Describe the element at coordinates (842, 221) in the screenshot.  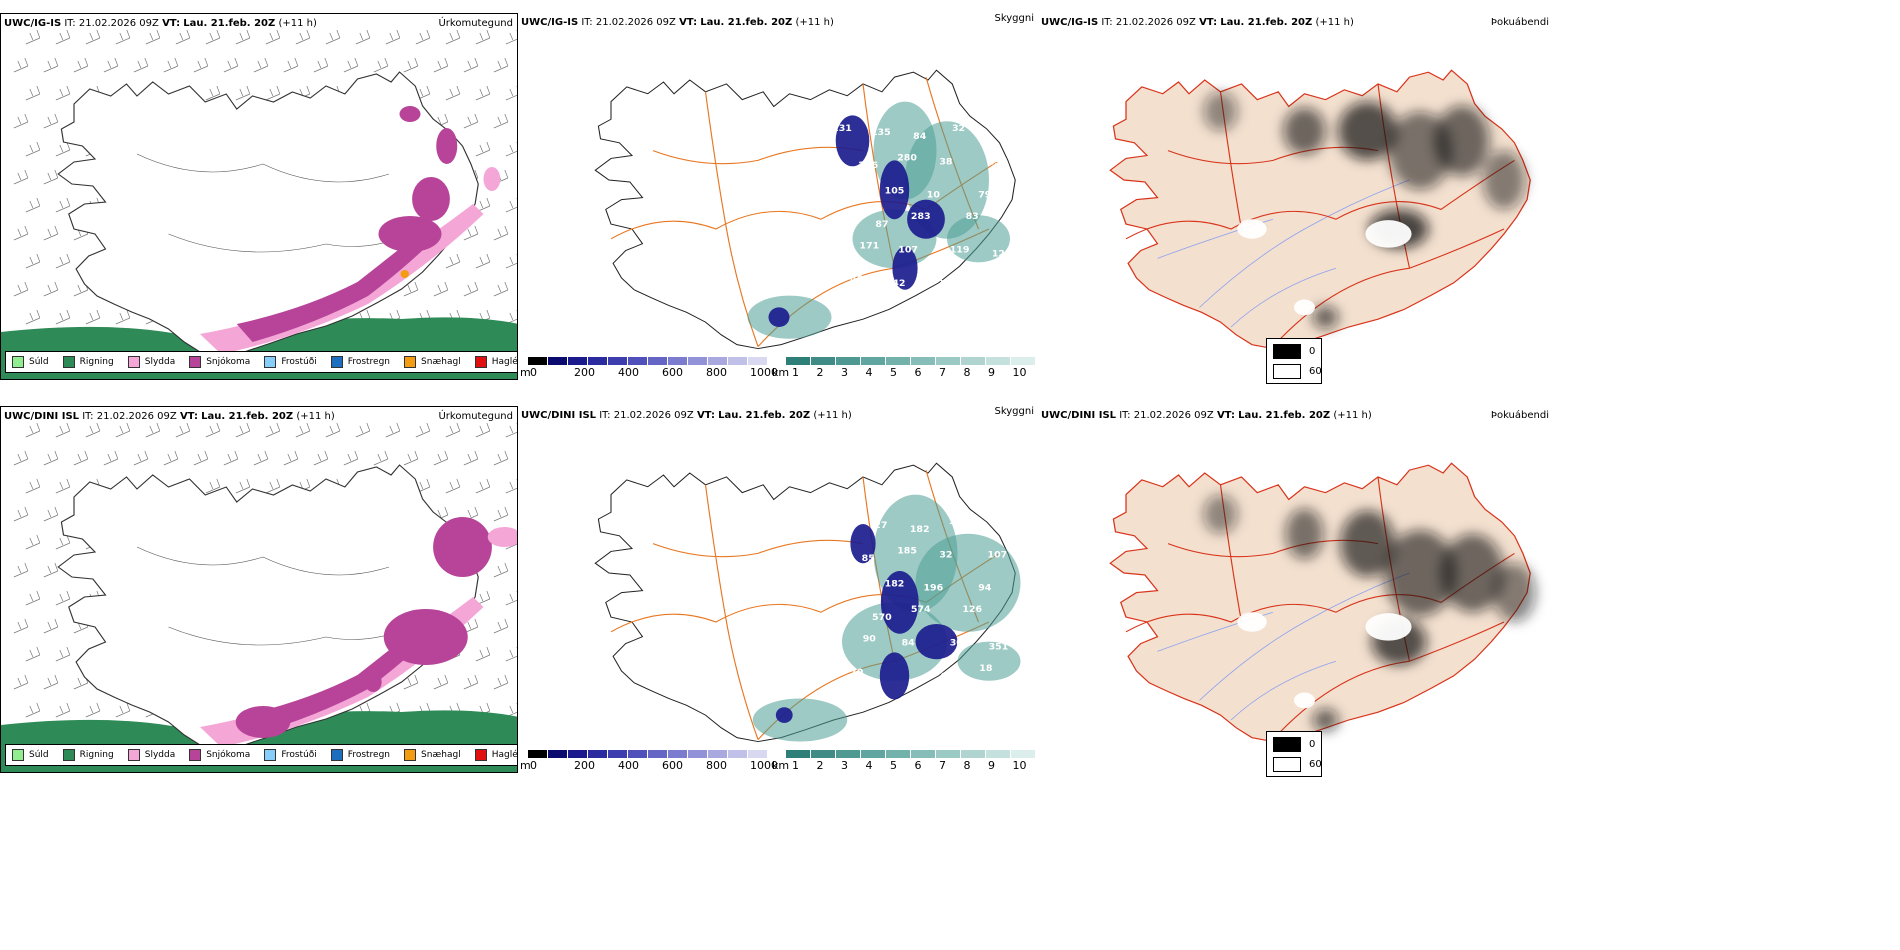
I see `cloud-base-value: 80` at that location.